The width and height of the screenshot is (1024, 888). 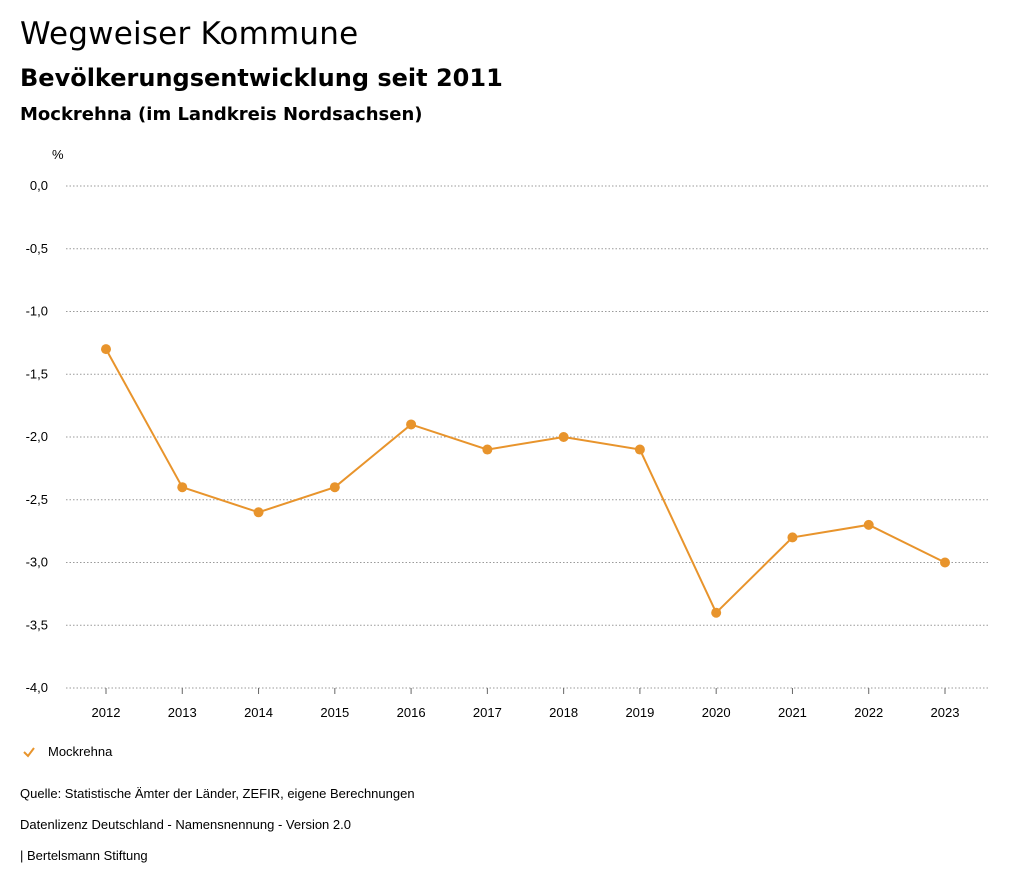 I want to click on x-tick-label: 2017, so click(x=487, y=712).